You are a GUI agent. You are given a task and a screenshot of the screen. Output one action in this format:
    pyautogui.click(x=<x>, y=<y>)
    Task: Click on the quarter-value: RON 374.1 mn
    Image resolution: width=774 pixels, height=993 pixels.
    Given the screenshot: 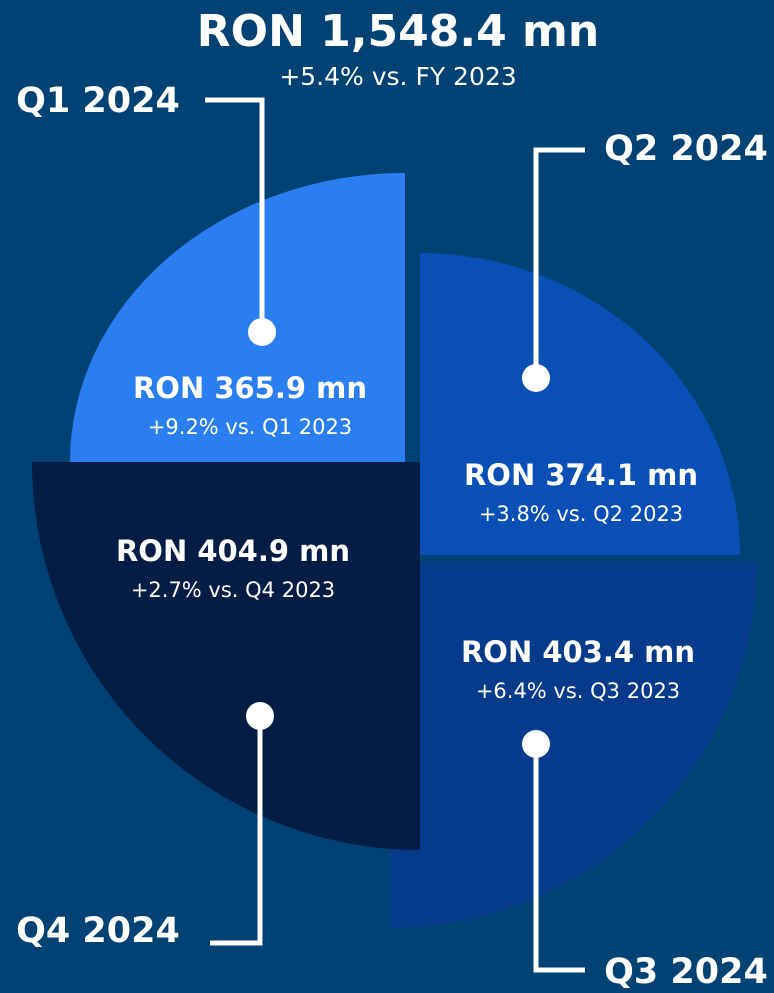 What is the action you would take?
    pyautogui.click(x=581, y=475)
    